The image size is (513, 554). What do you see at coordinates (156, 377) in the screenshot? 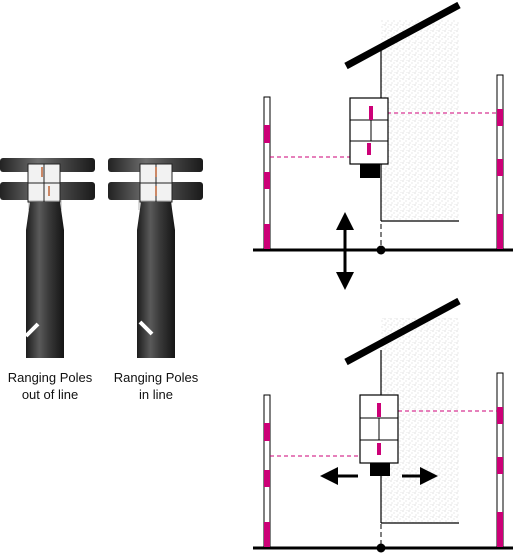
I see `caption-in-line-line1: Ranging Poles` at bounding box center [156, 377].